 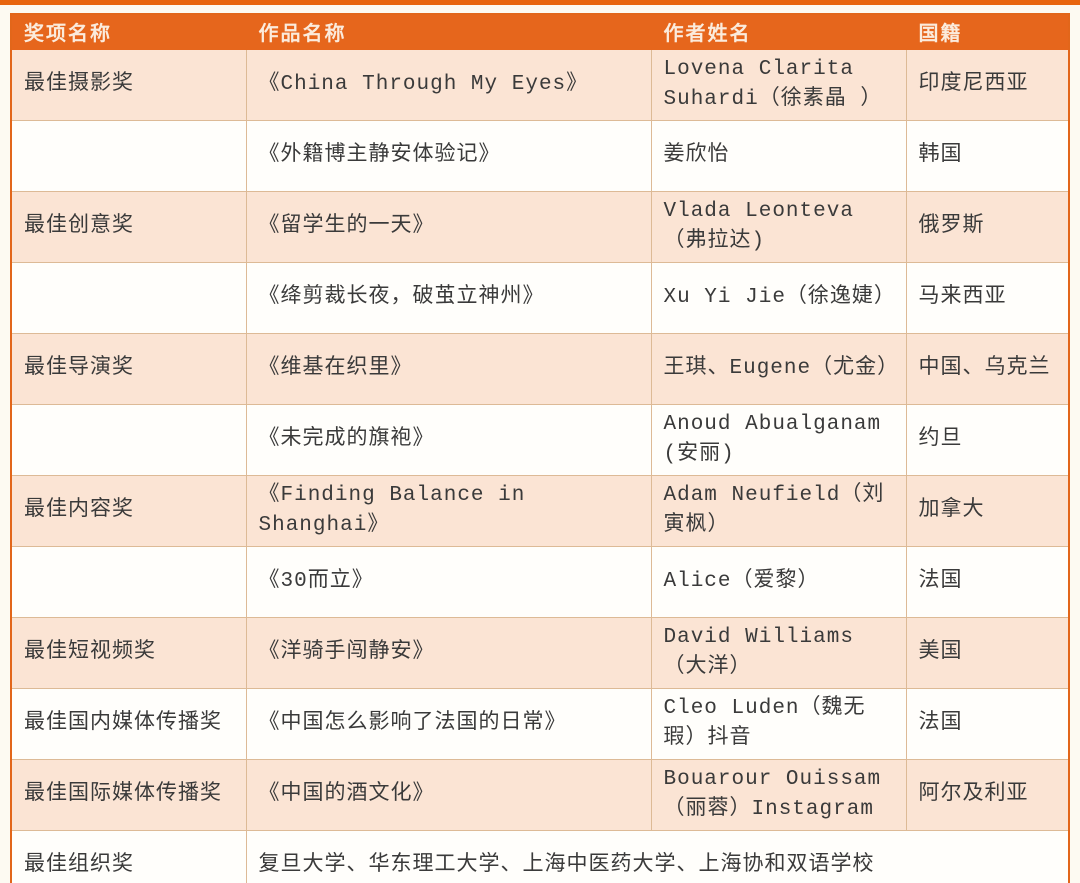 I want to click on work-cell: 《30而立》, so click(x=448, y=582).